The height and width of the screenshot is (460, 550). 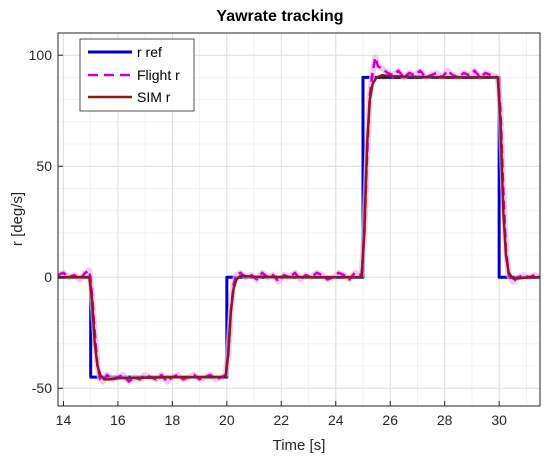 What do you see at coordinates (336, 420) in the screenshot?
I see `x-tick-label: 24` at bounding box center [336, 420].